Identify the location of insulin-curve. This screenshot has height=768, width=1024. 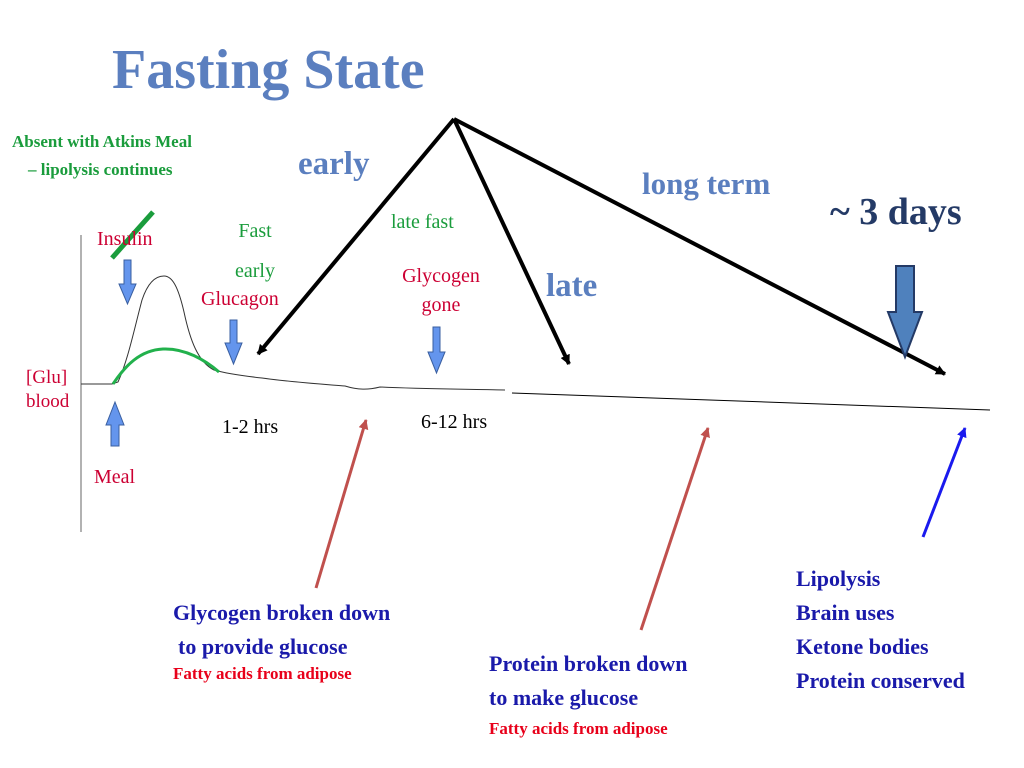
(165, 366).